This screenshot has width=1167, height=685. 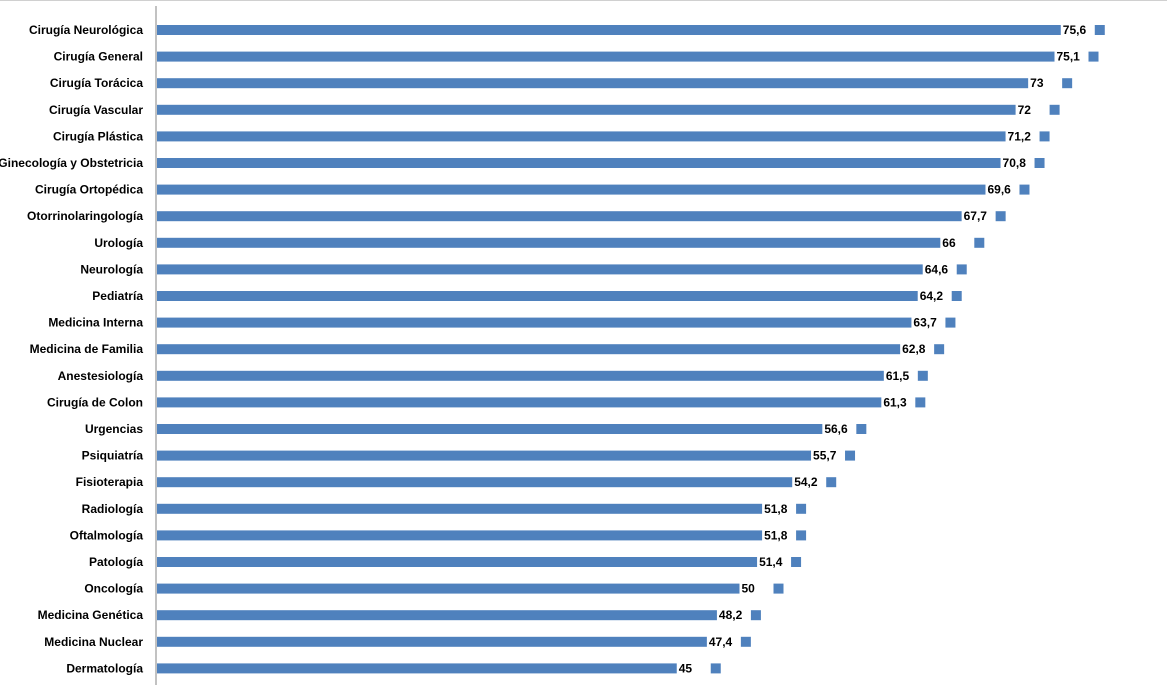 What do you see at coordinates (91, 615) in the screenshot?
I see `category-label: Medicina Genética` at bounding box center [91, 615].